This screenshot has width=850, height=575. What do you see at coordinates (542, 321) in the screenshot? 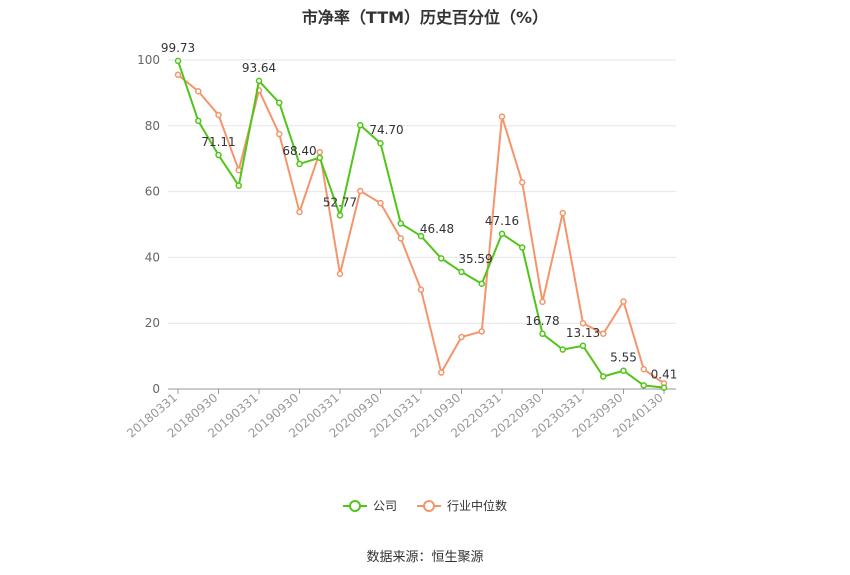
I see `data-label: 16.78` at bounding box center [542, 321].